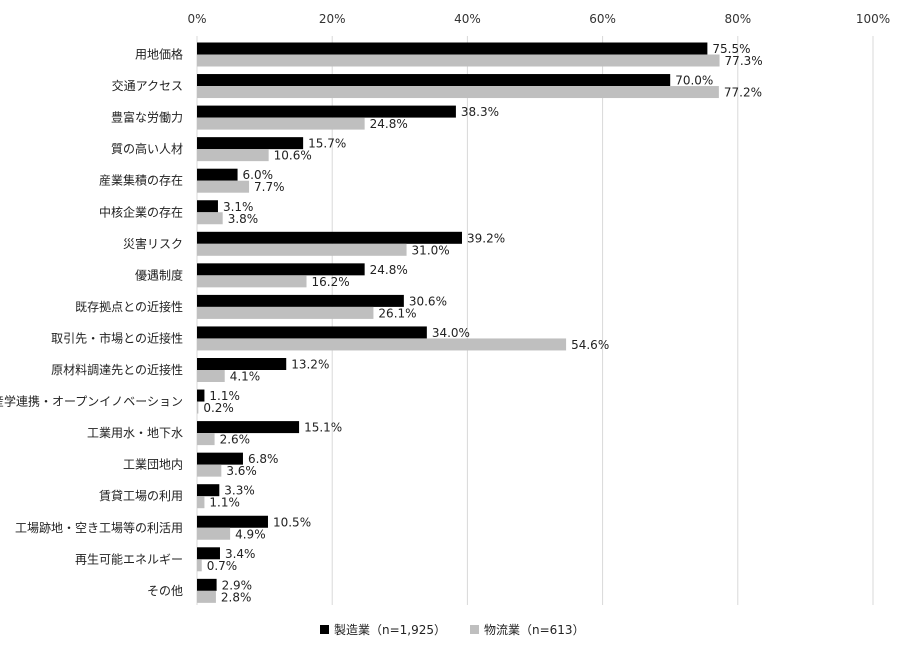 This screenshot has height=647, width=900. Describe the element at coordinates (323, 428) in the screenshot. I see `data-label-manufacturing: 15.1%` at that location.